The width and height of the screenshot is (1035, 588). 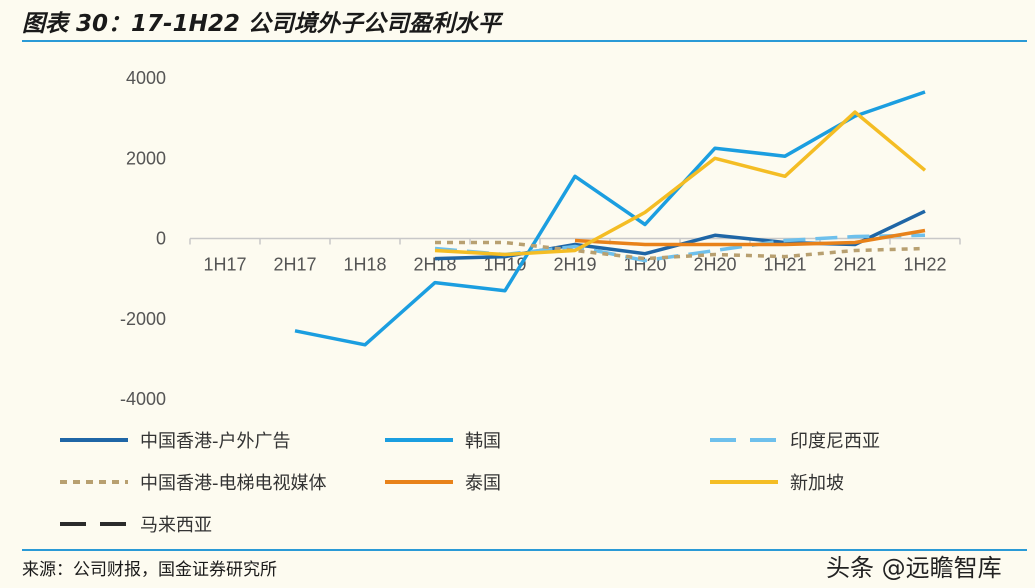 I want to click on x-tick-label: 2H21, so click(x=854, y=265).